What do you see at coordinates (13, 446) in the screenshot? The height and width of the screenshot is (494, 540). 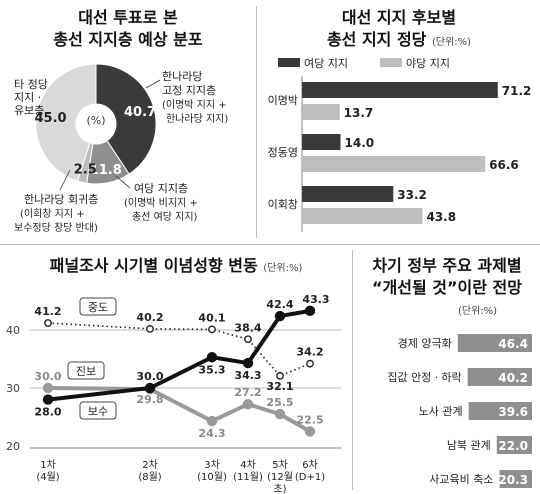 I see `line-ytick-label: 20` at bounding box center [13, 446].